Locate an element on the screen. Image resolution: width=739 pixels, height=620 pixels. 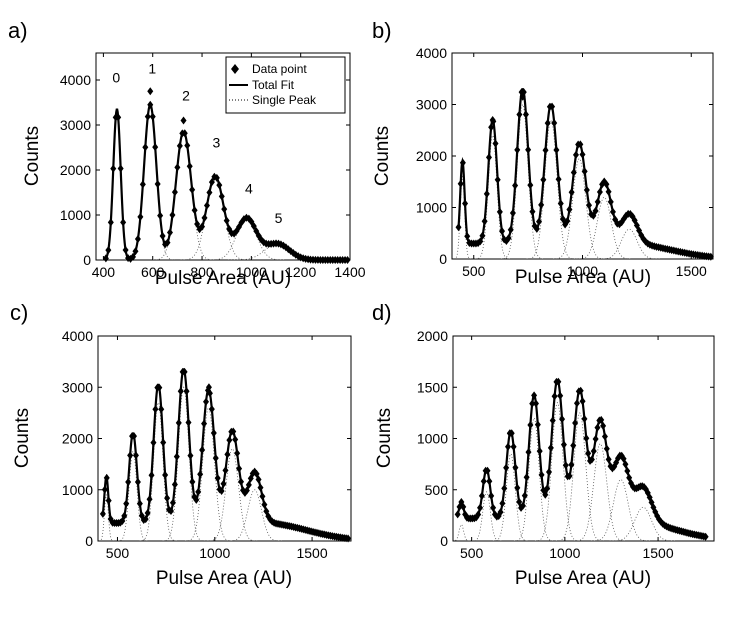
panel-a-letter: a) is located at coordinates (18, 30).